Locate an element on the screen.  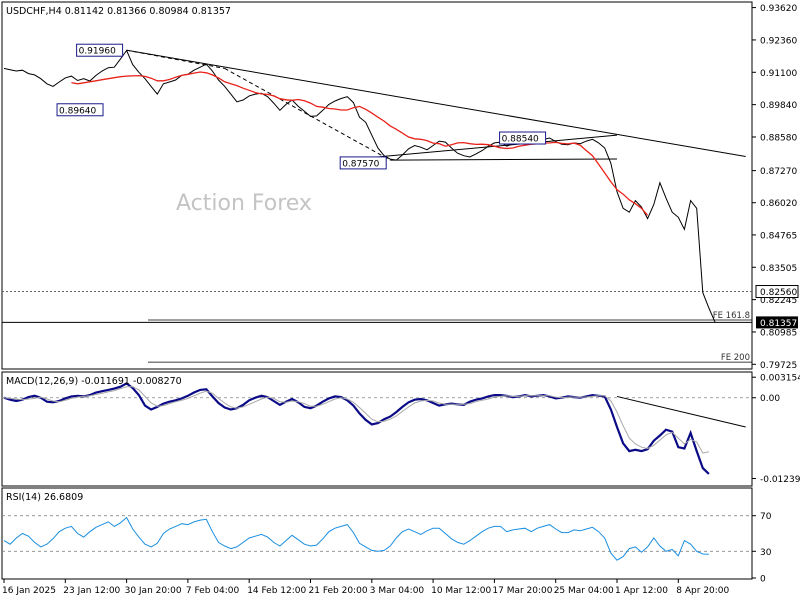
price-level-label: 0.82560 is located at coordinates (778, 293).